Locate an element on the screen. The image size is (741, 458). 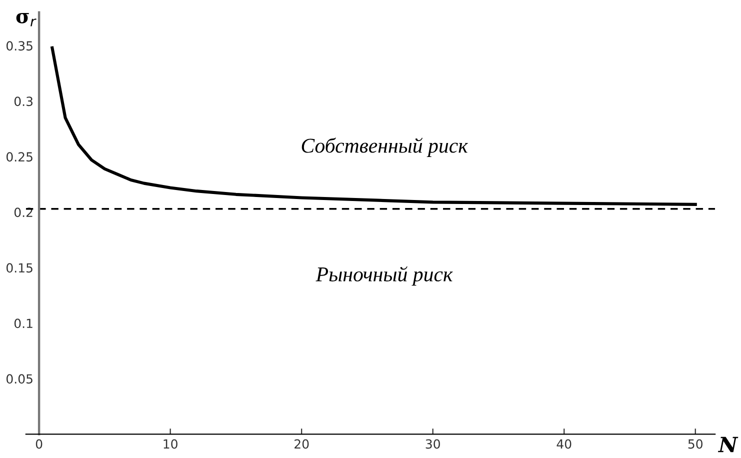
x-tick-label: 30 is located at coordinates (433, 444).